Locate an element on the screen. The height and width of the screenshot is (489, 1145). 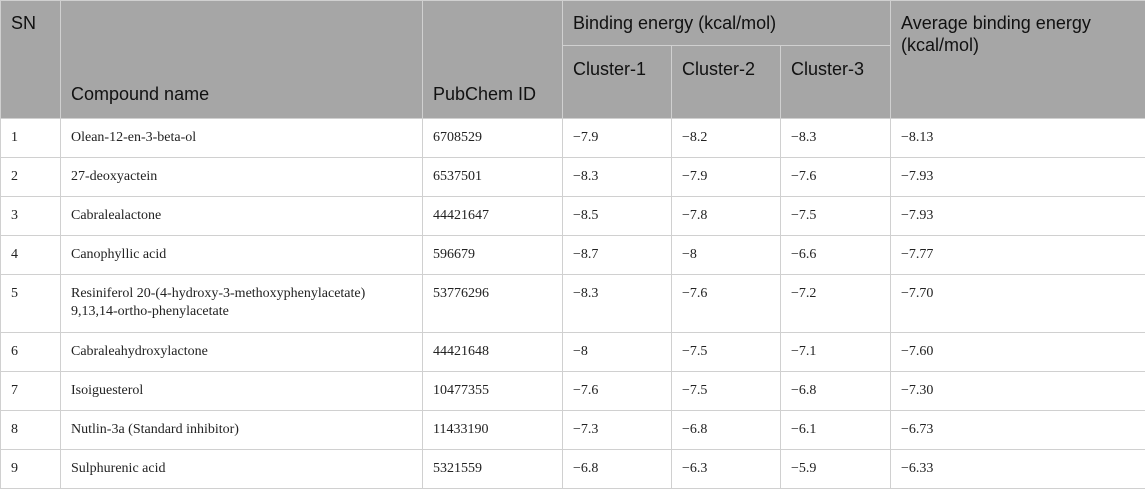
cell-average: −7.70 is located at coordinates (1018, 304).